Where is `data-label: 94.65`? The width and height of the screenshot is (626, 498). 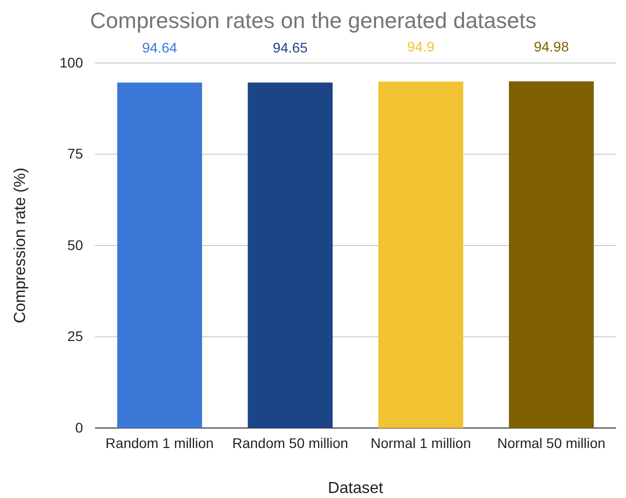
data-label: 94.65 is located at coordinates (290, 48).